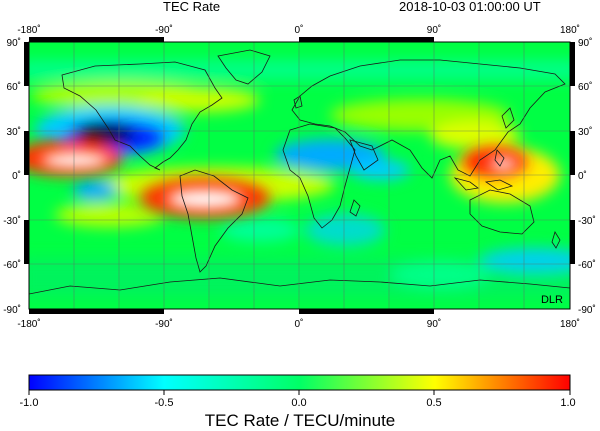 Image resolution: width=600 pixels, height=431 pixels. I want to click on colorbar-ticks, so click(299, 392).